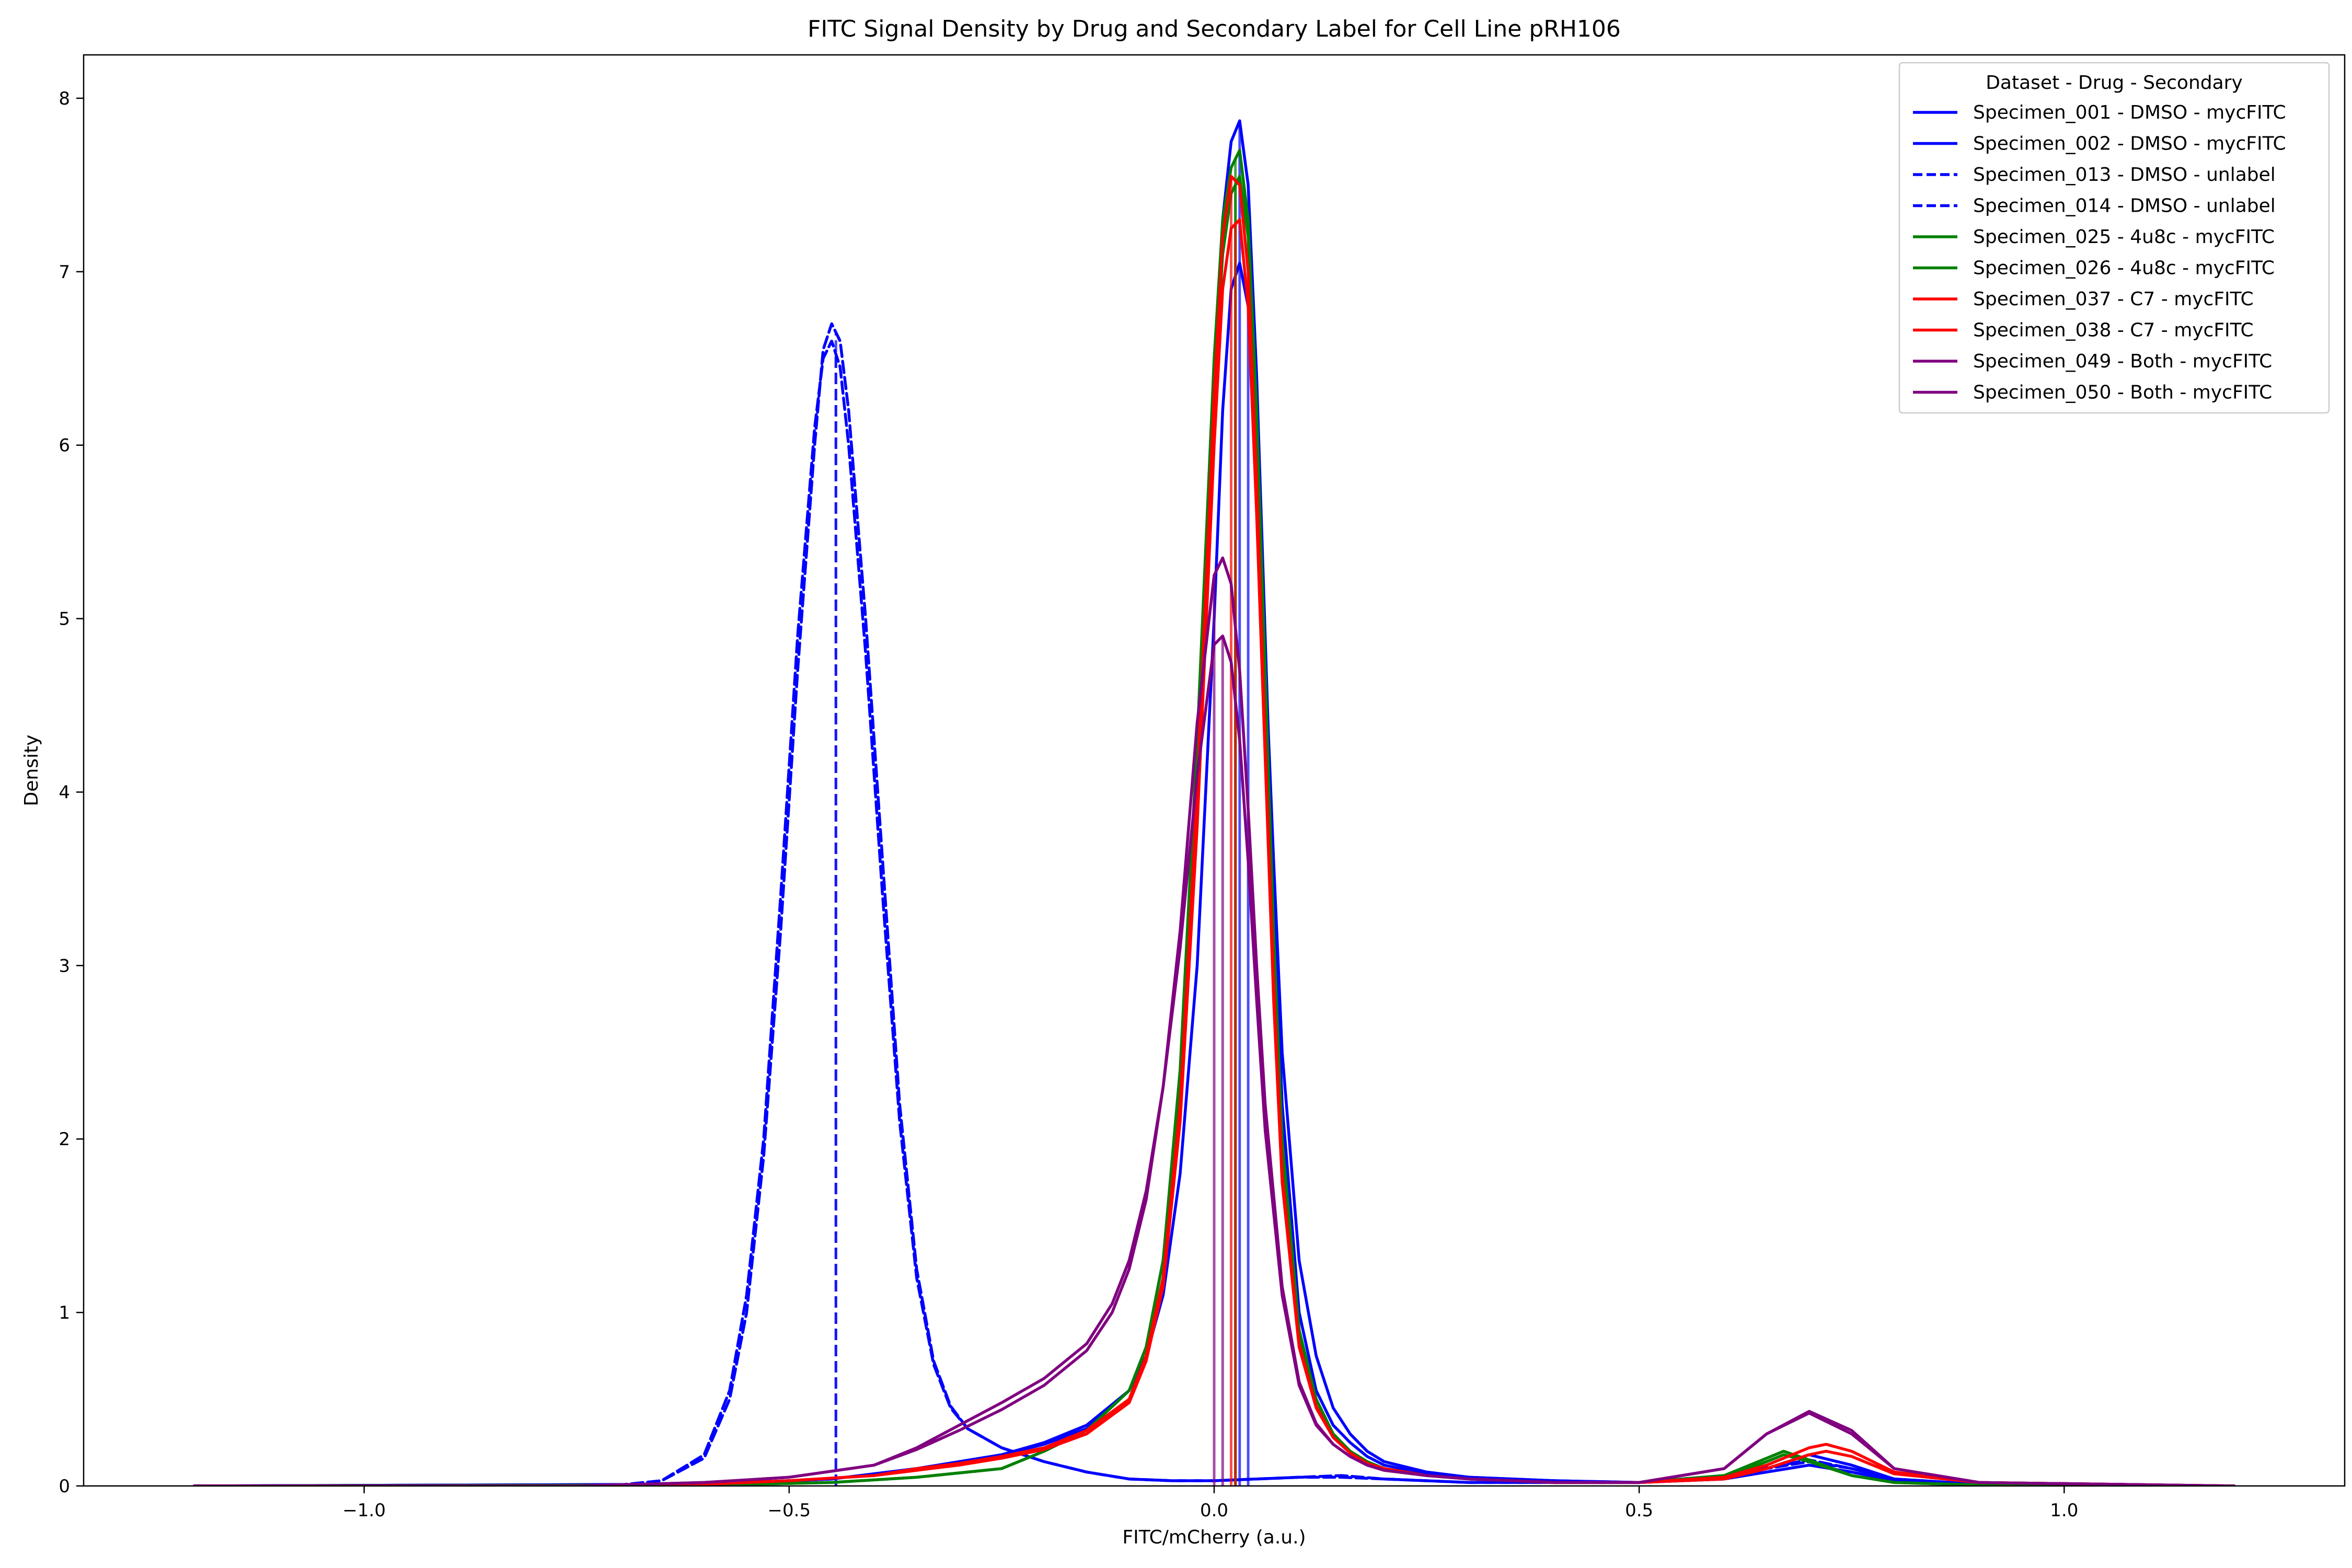 Image resolution: width=2352 pixels, height=1568 pixels. What do you see at coordinates (1214, 1537) in the screenshot?
I see `x-axis-label: FITC/mCherry (a.u.)` at bounding box center [1214, 1537].